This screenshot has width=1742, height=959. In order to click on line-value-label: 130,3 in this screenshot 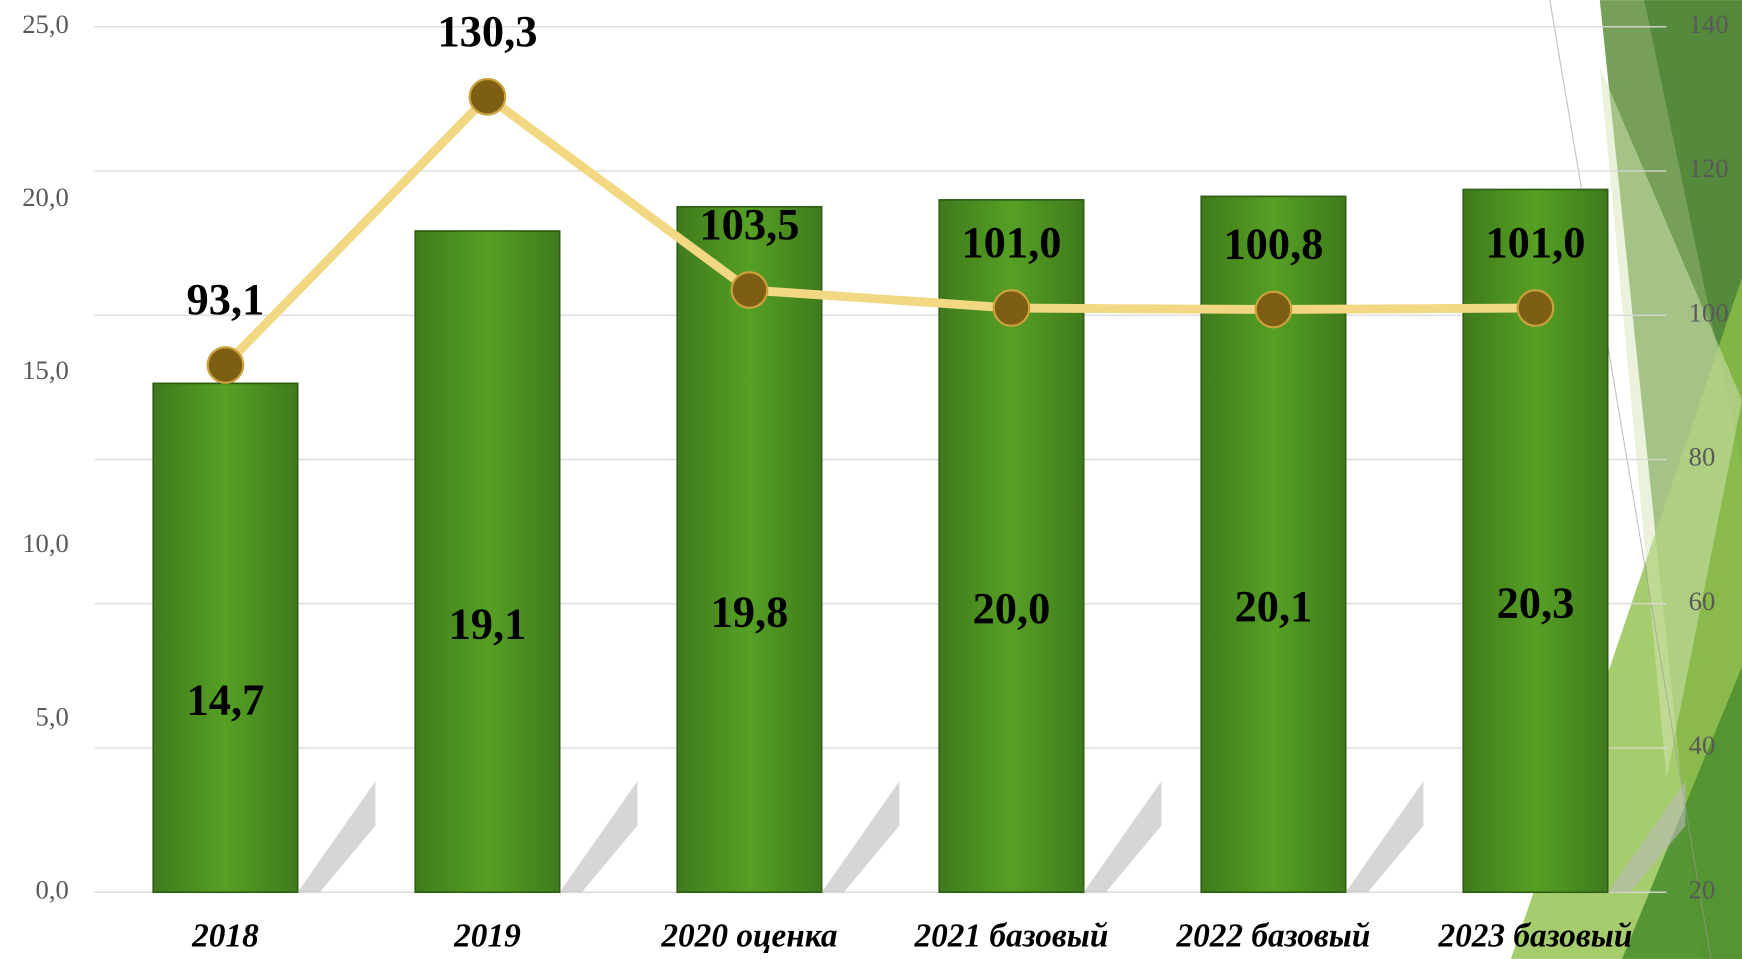, I will do `click(487, 31)`.